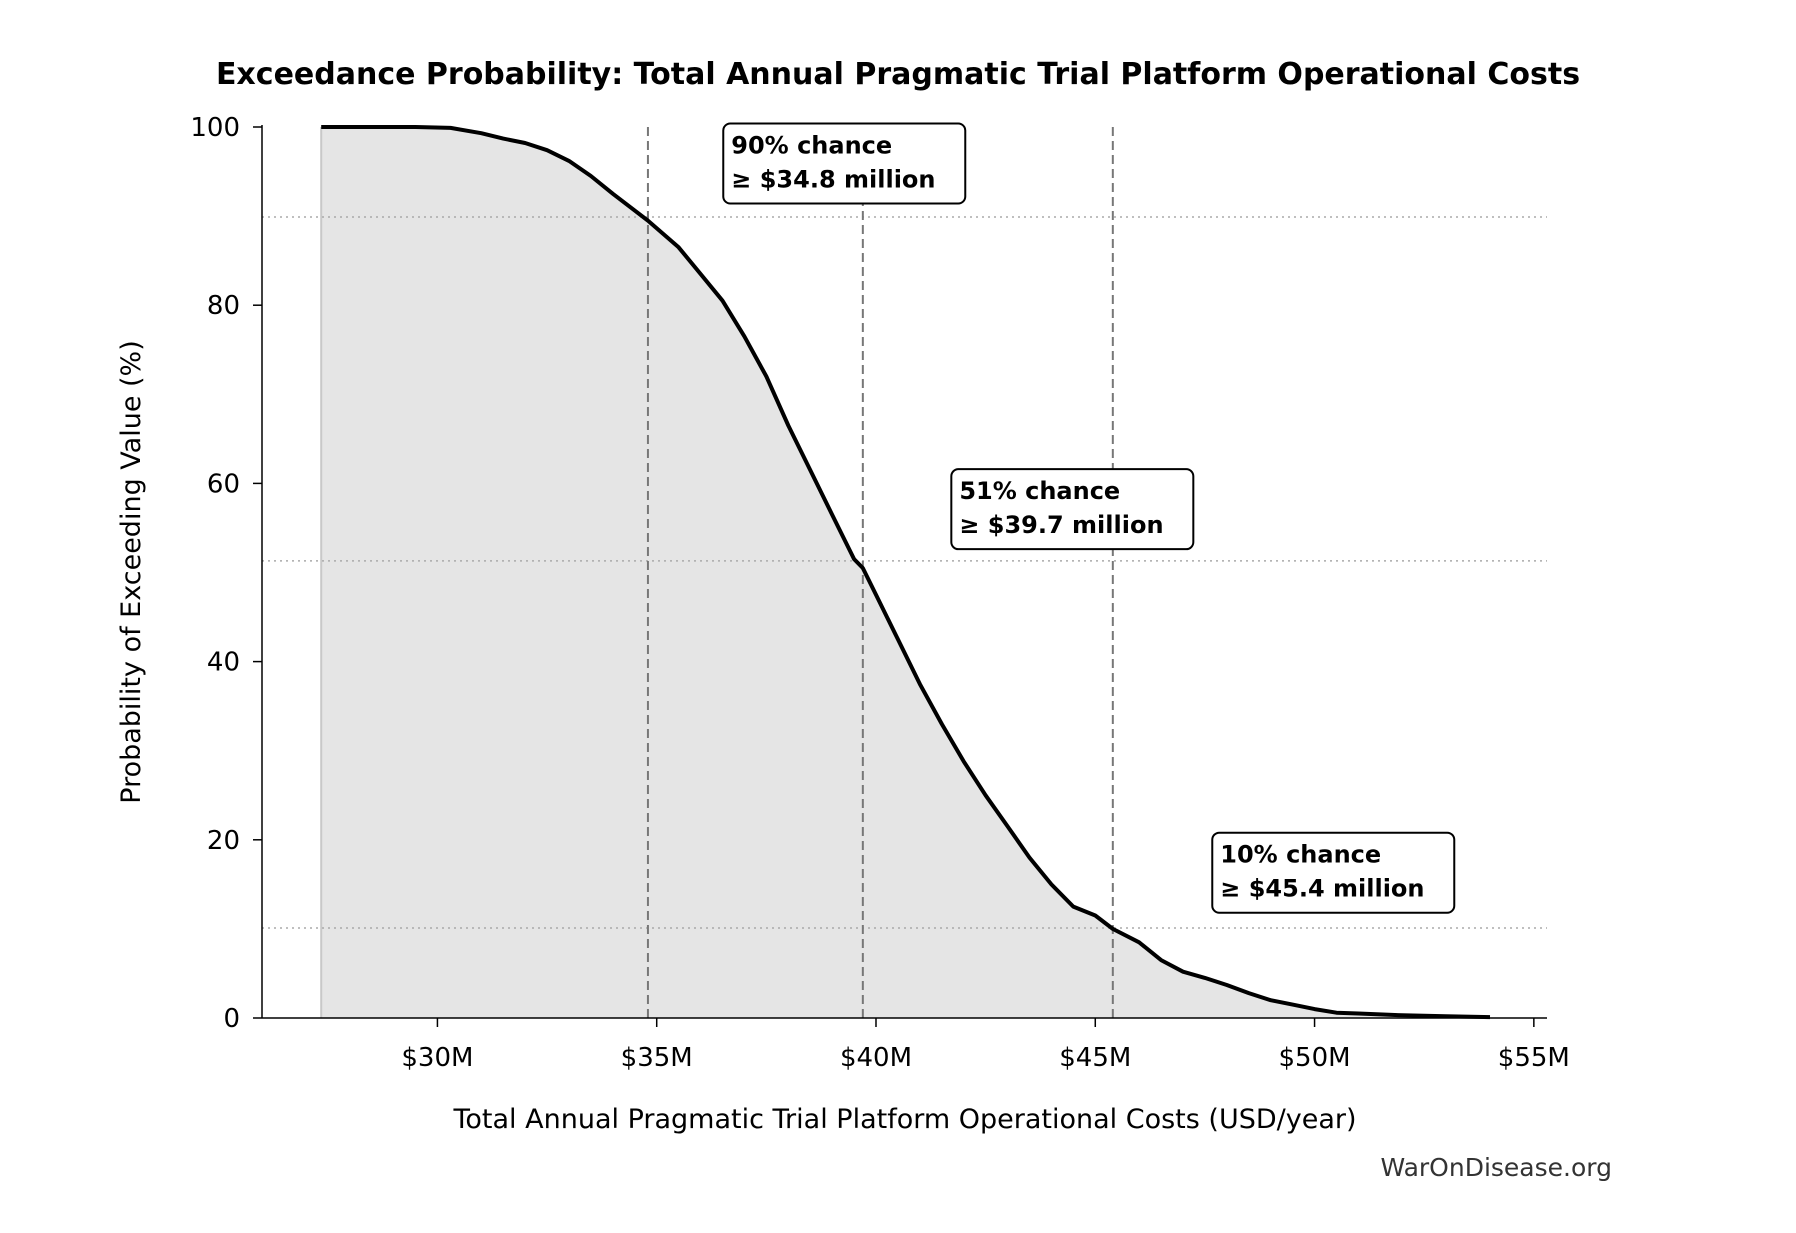 This screenshot has height=1233, width=1796. Describe the element at coordinates (223, 841) in the screenshot. I see `y-tick-label: 20` at that location.